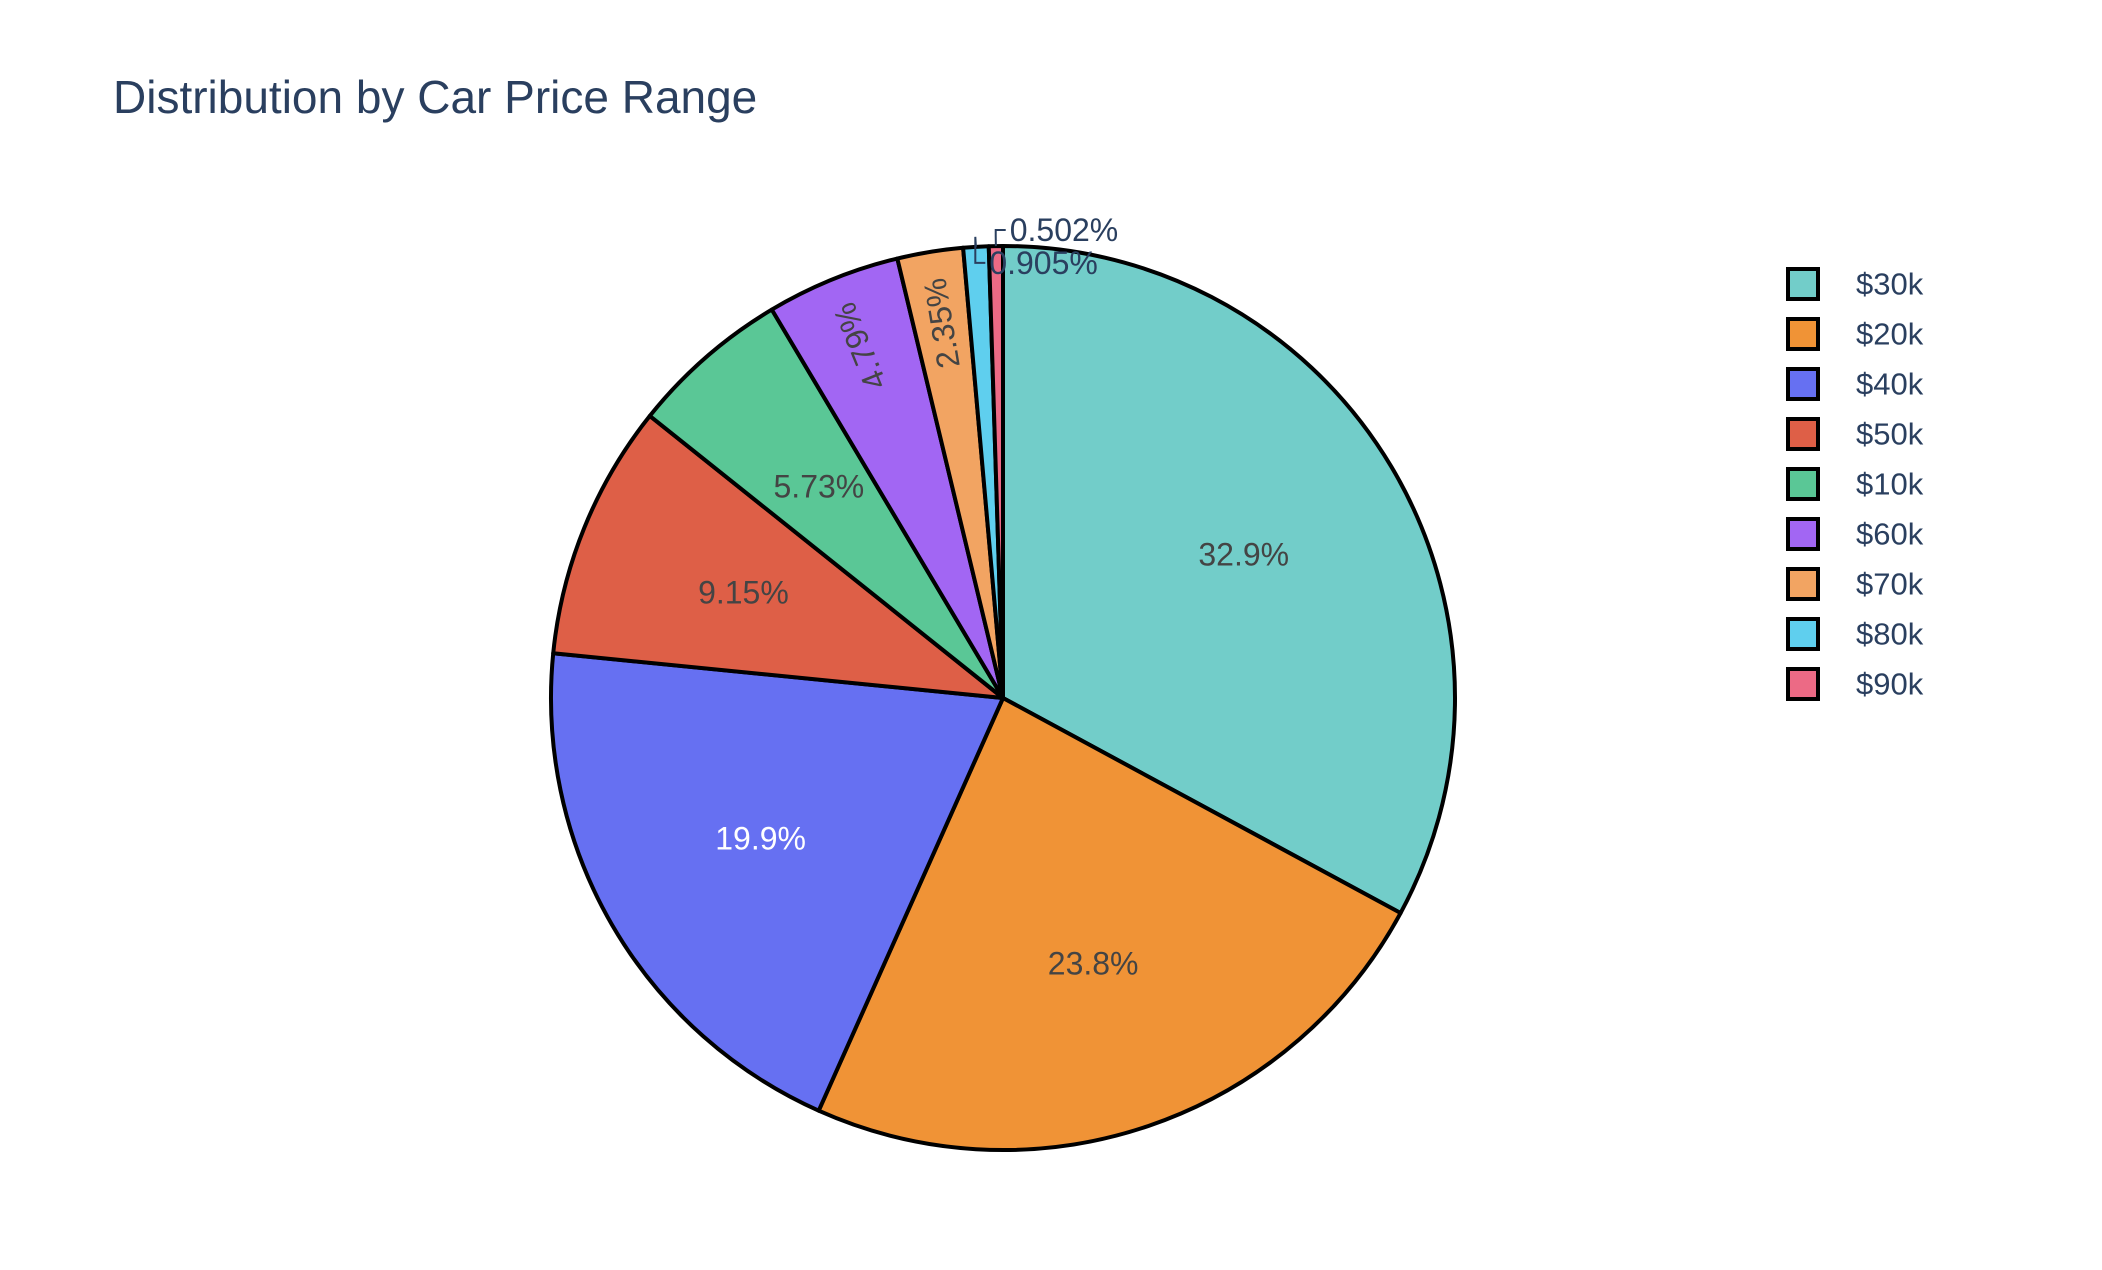 The image size is (2102, 1270). Describe the element at coordinates (1890, 384) in the screenshot. I see `legend-label-40k: $40k` at that location.